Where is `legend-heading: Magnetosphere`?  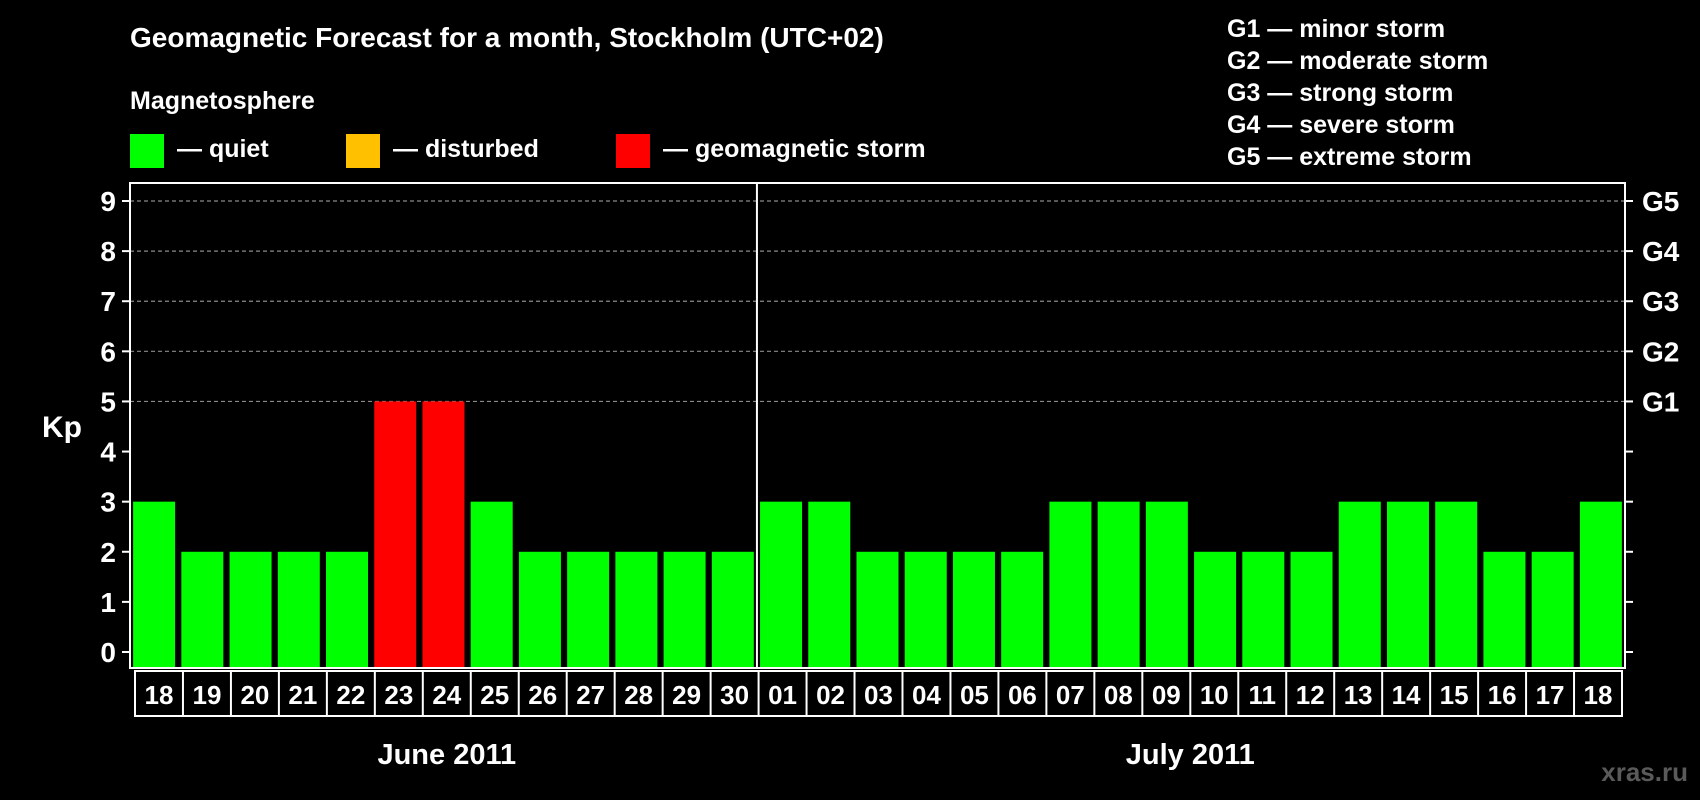
legend-heading: Magnetosphere is located at coordinates (222, 101).